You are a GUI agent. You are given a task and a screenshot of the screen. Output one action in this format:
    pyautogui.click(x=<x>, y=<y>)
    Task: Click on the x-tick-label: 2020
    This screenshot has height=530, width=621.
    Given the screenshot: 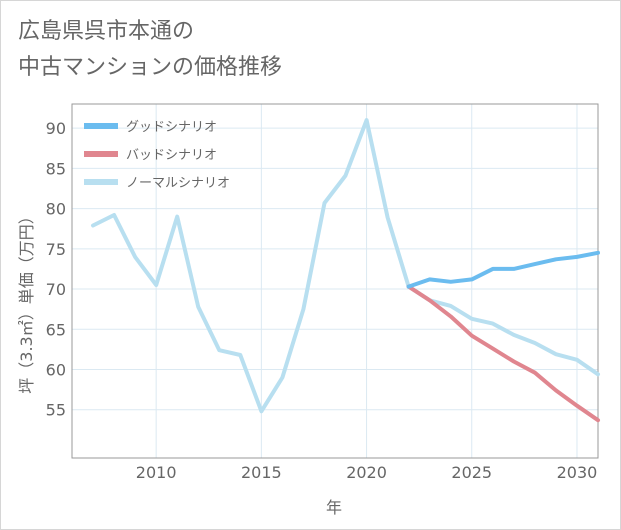 What is the action you would take?
    pyautogui.click(x=366, y=472)
    